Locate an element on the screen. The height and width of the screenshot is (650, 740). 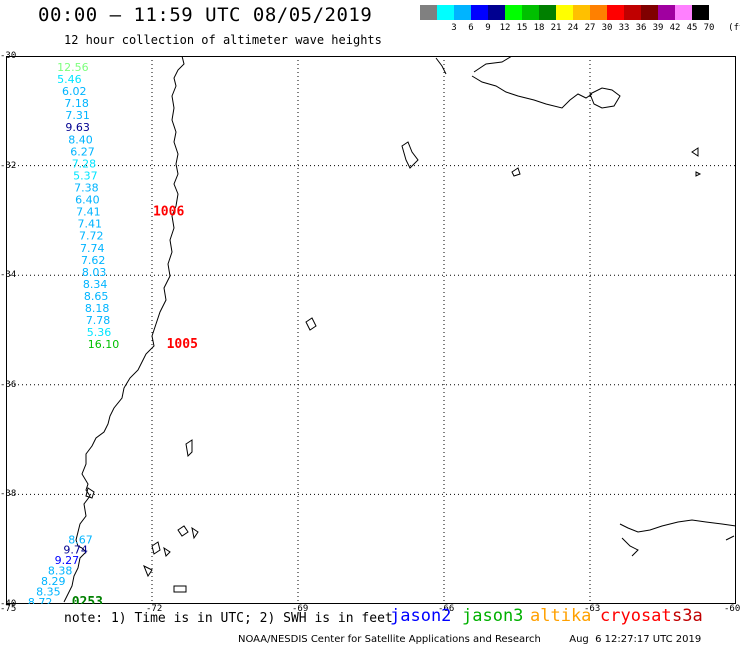
lat-tick-label: -36 is located at coordinates (8, 384).